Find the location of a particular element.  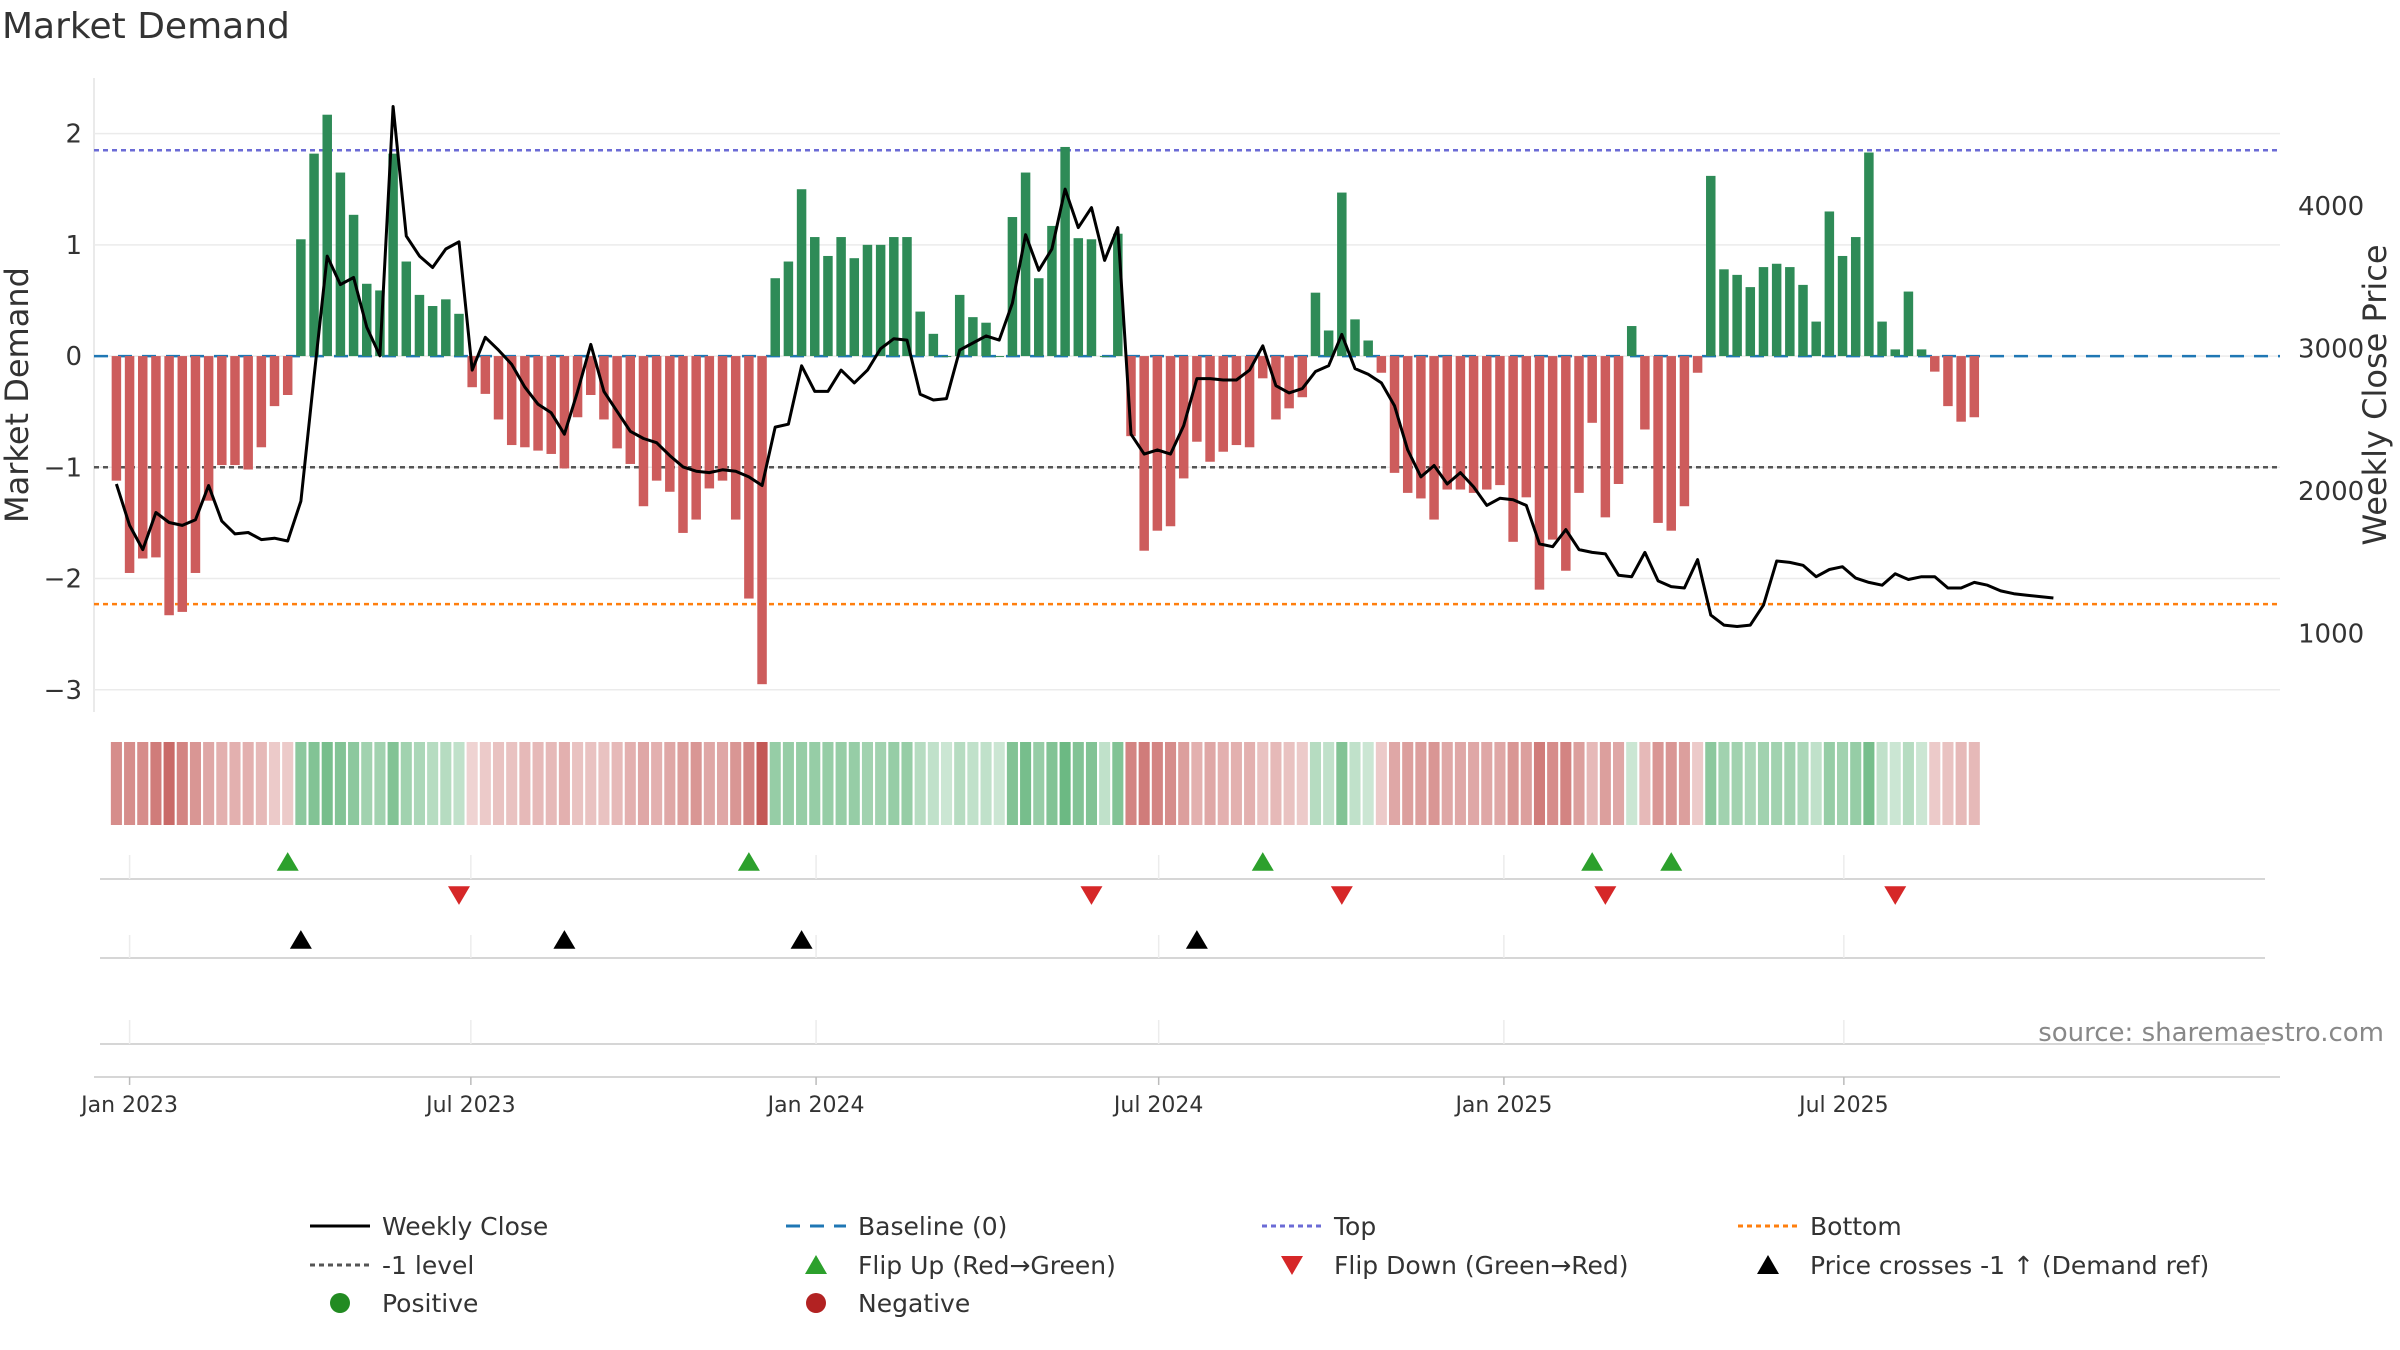

legend-label: Price crosses -1 ↑ (Demand ref) is located at coordinates (2009, 1265).